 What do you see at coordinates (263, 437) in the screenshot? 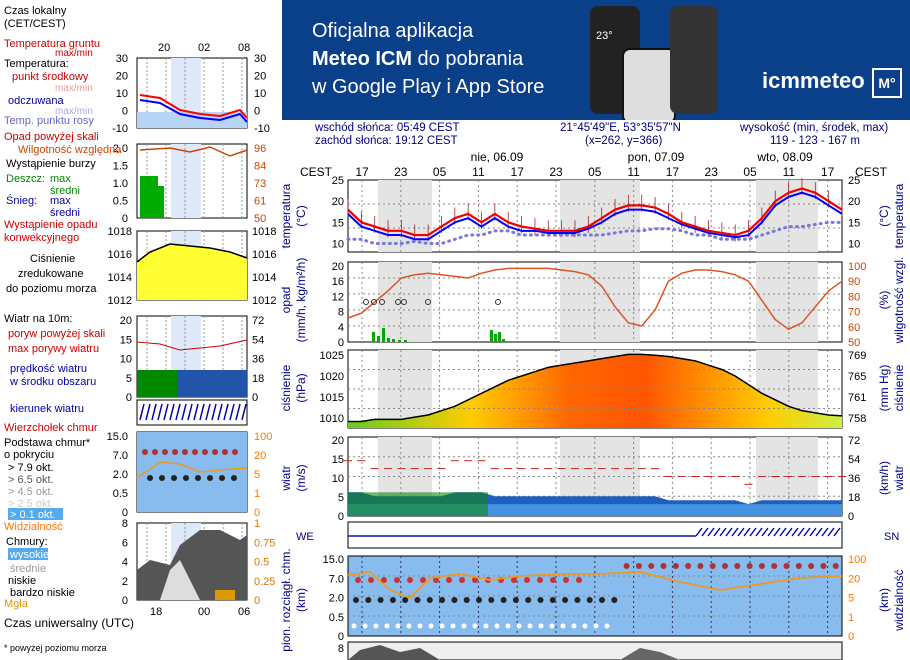
I see `mini-cb-rtick: 100` at bounding box center [263, 437].